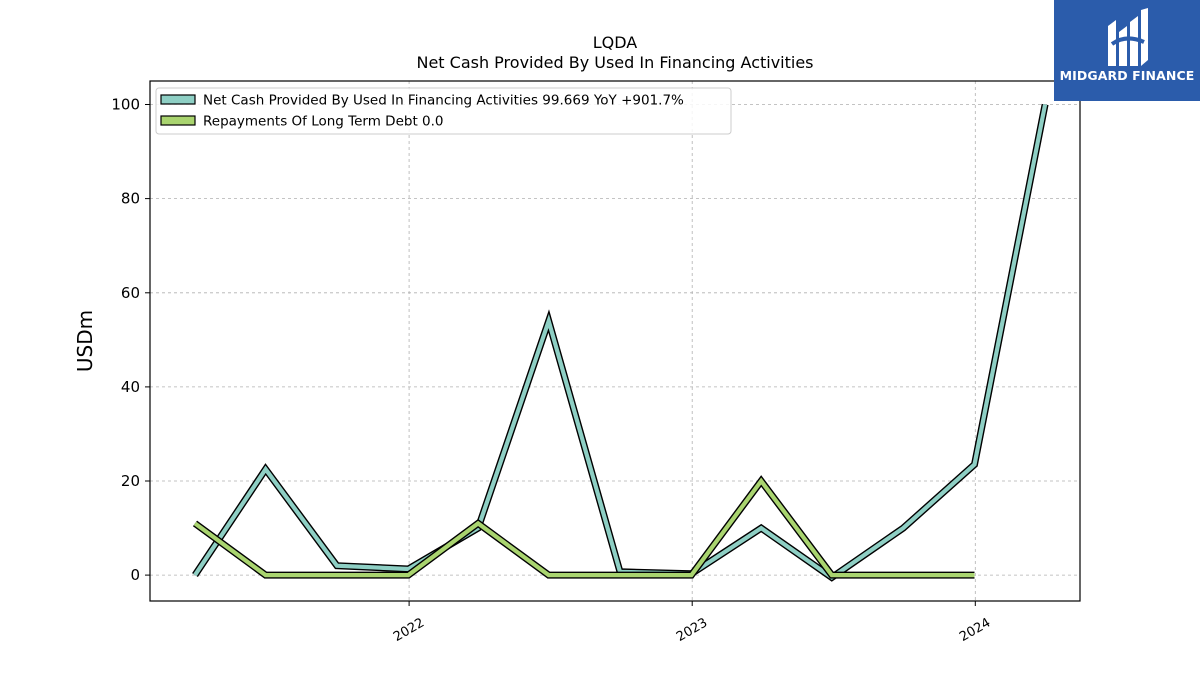 This screenshot has width=1200, height=675. What do you see at coordinates (125, 105) in the screenshot?
I see `y-tick-label: 100` at bounding box center [125, 105].